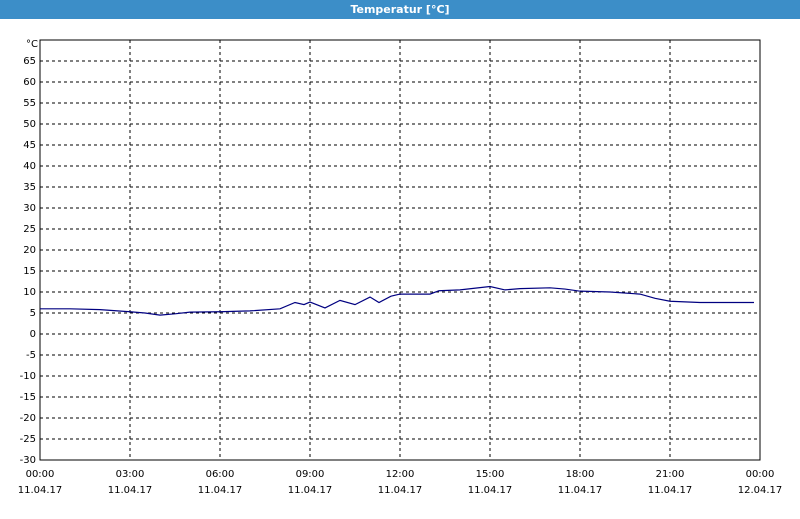 The width and height of the screenshot is (800, 519). What do you see at coordinates (310, 474) in the screenshot?
I see `x-tick-label: 09:00` at bounding box center [310, 474].